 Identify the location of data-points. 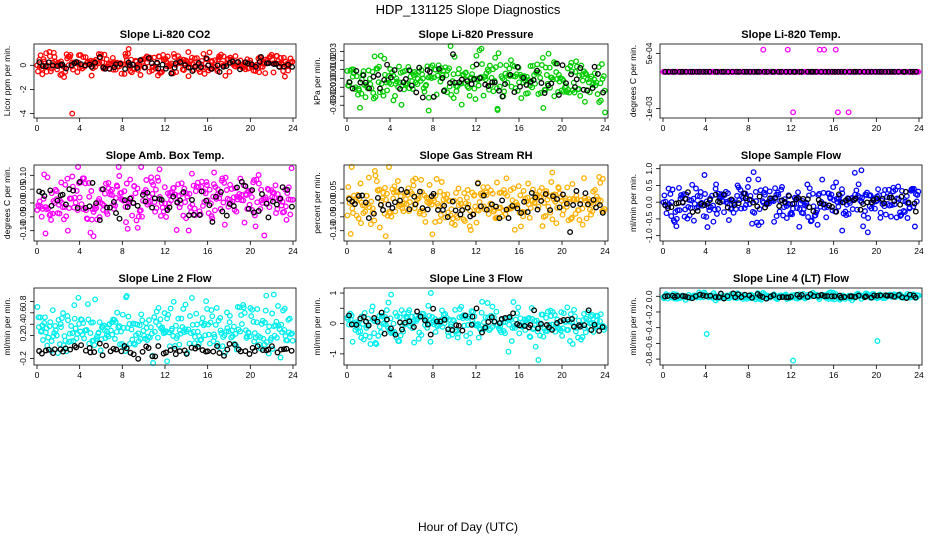
(165, 81).